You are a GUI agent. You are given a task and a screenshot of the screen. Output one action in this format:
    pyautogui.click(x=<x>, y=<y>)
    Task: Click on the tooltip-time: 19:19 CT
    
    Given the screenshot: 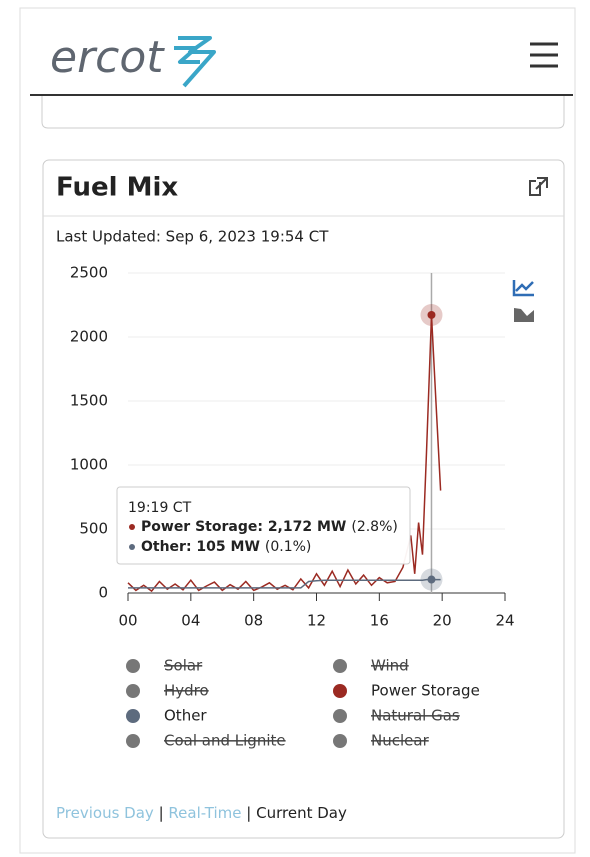 What is the action you would take?
    pyautogui.click(x=160, y=508)
    